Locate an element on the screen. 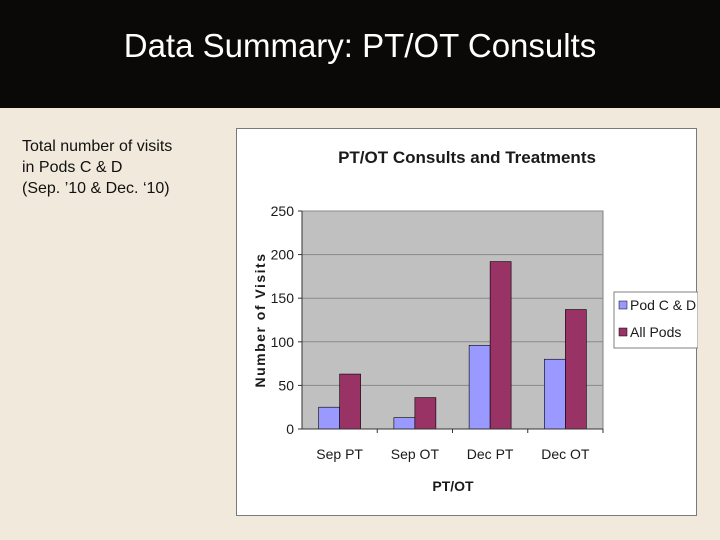 Image resolution: width=720 pixels, height=540 pixels. y-tick-label: 150 is located at coordinates (283, 298).